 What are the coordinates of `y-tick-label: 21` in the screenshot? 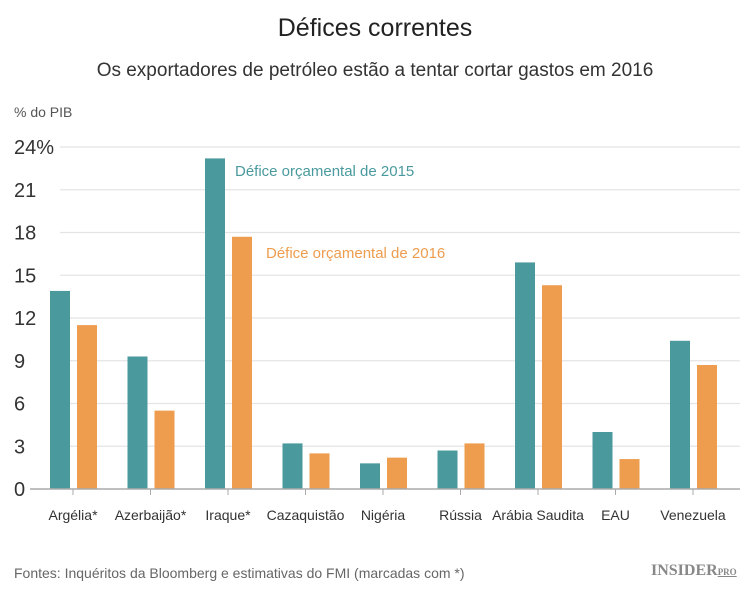 It's located at (25, 191).